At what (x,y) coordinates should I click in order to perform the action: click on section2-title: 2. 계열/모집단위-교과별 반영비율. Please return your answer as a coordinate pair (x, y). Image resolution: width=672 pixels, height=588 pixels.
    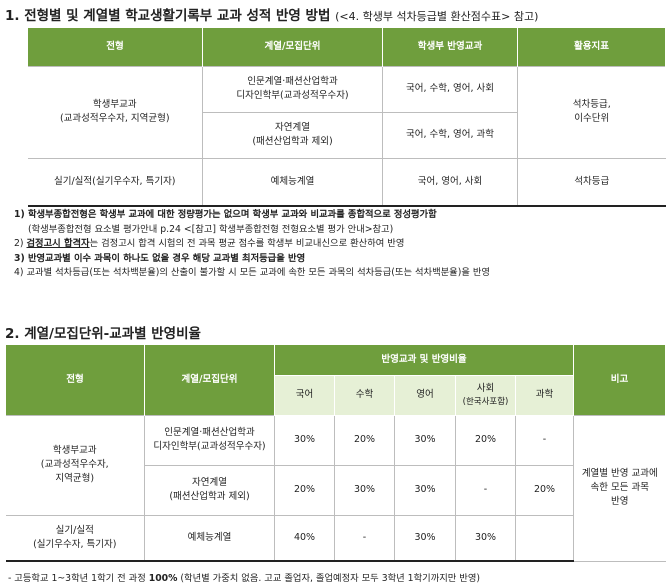
    Looking at the image, I should click on (103, 334).